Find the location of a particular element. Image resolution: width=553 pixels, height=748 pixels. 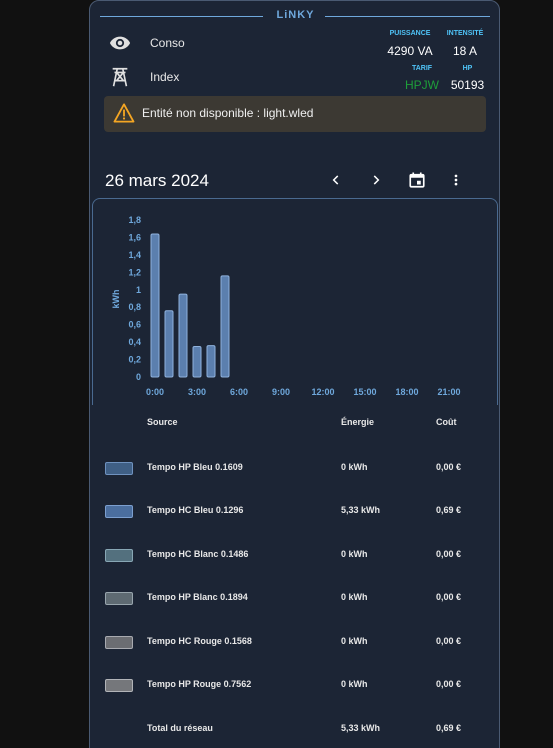

prev-day-button is located at coordinates (336, 180).